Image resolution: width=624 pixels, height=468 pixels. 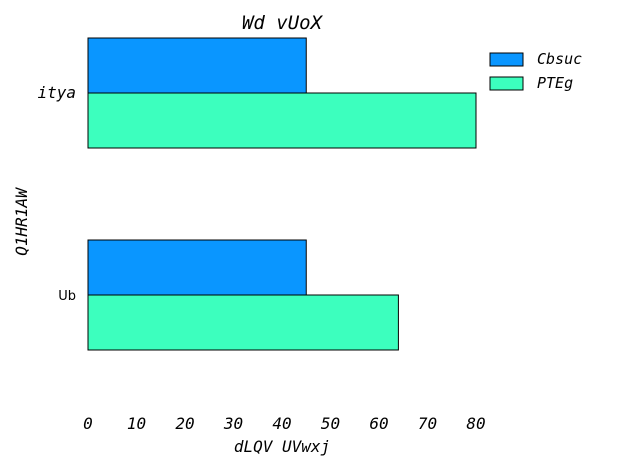 What do you see at coordinates (330, 423) in the screenshot?
I see `x-tick-label: 50` at bounding box center [330, 423].